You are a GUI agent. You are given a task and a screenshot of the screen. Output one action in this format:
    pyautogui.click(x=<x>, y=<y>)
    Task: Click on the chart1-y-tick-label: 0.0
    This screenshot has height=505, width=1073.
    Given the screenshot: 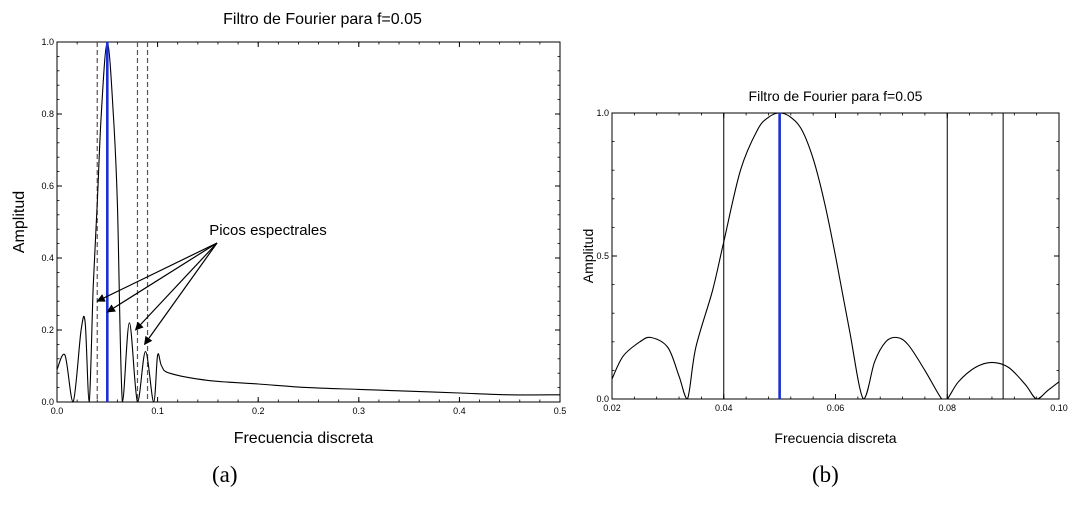 What is the action you would take?
    pyautogui.click(x=47, y=402)
    